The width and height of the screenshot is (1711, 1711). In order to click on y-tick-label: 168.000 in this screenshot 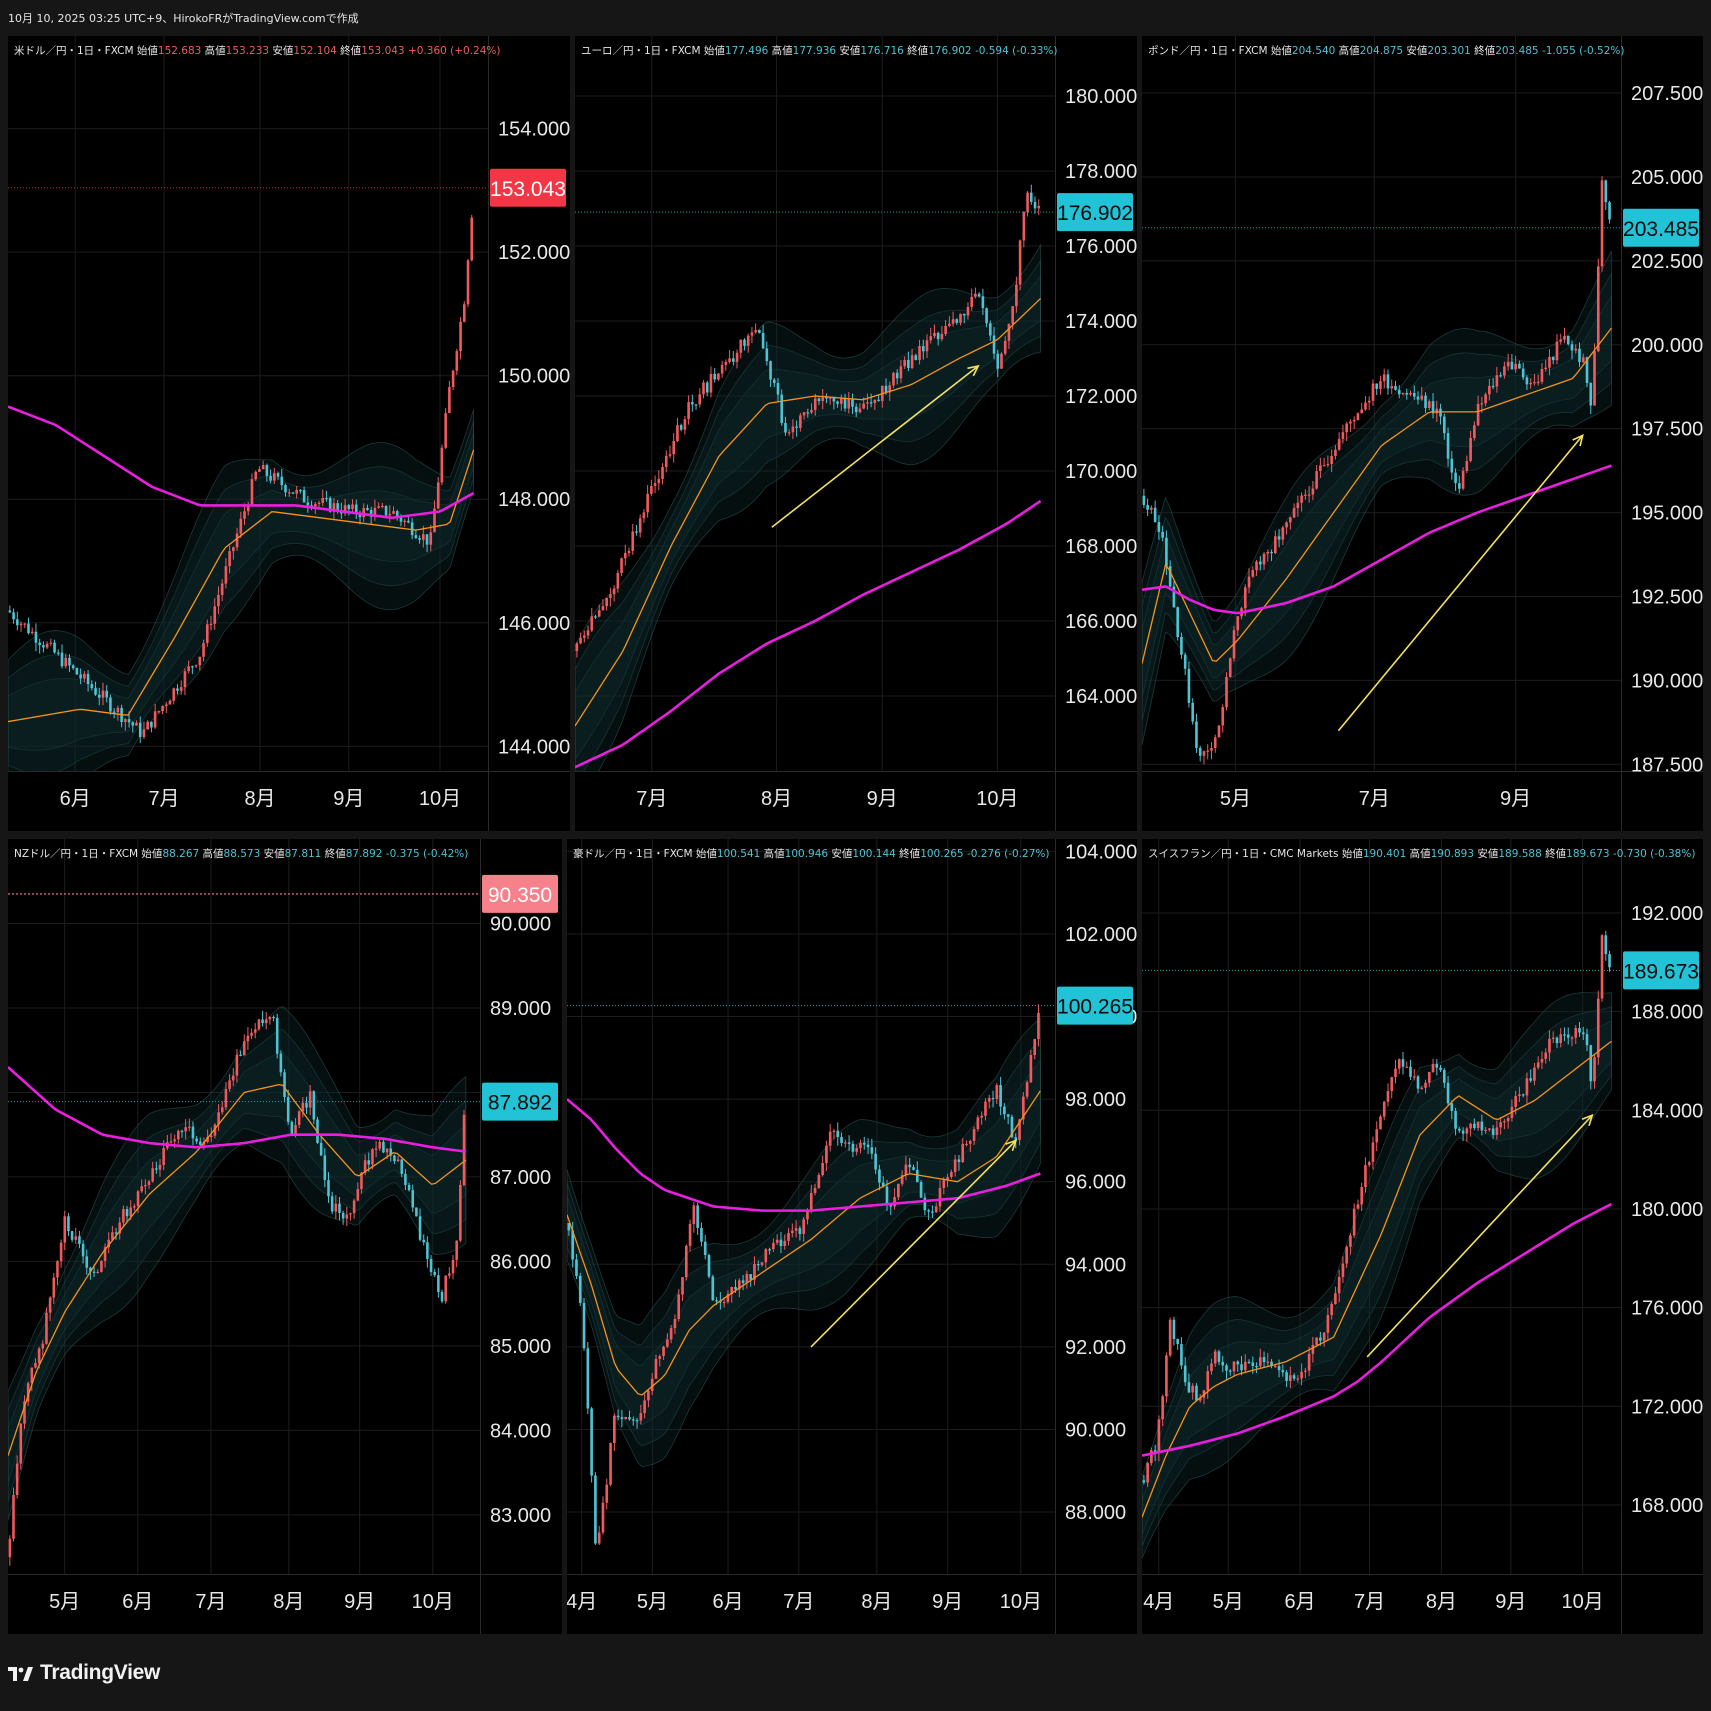, I will do `click(1101, 547)`.